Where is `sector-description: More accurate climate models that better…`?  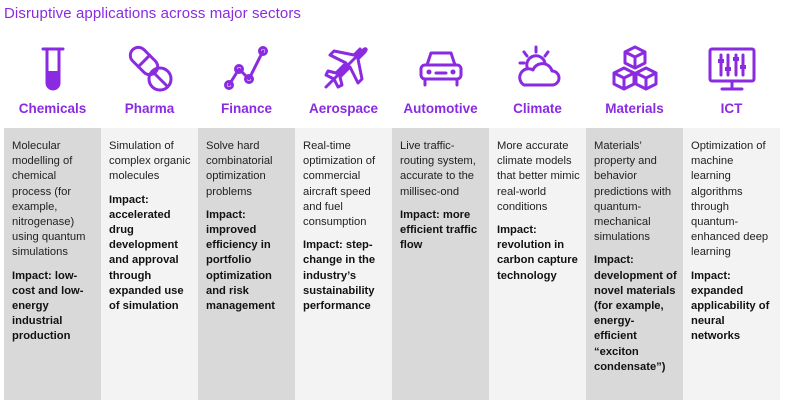
sector-description: More accurate climate models that better… is located at coordinates (538, 176).